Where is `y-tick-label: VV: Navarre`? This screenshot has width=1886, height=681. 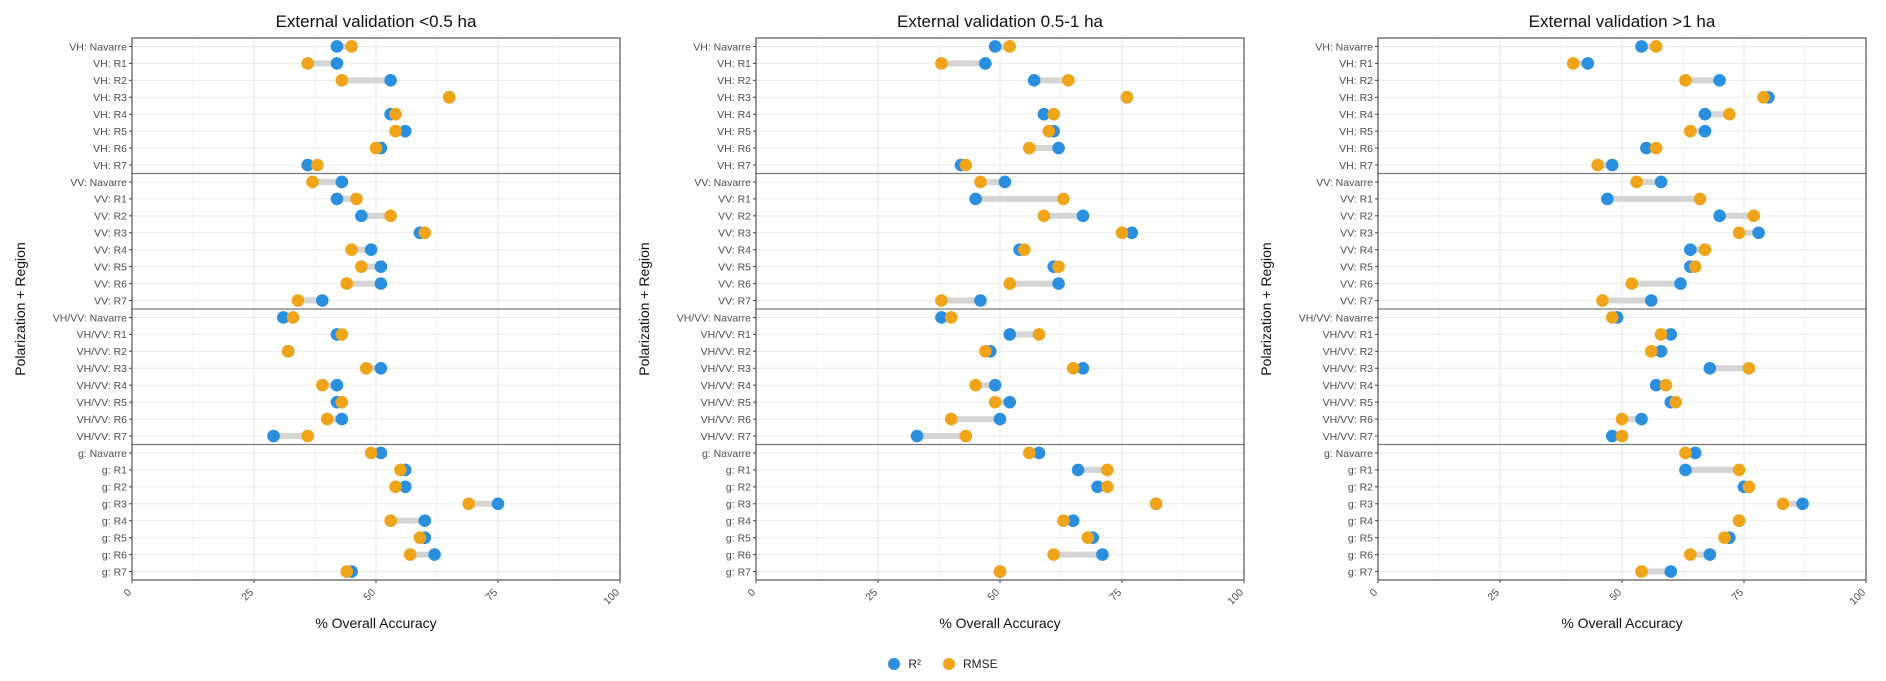
y-tick-label: VV: Navarre is located at coordinates (98, 183).